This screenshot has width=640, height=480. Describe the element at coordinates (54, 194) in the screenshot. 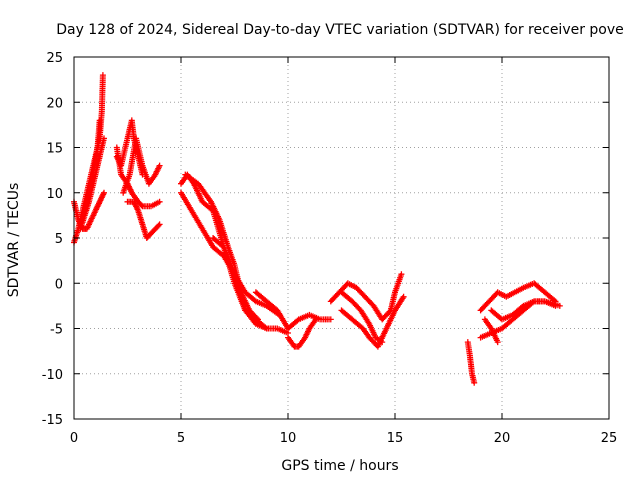

I see `y-tick-label: 10` at that location.